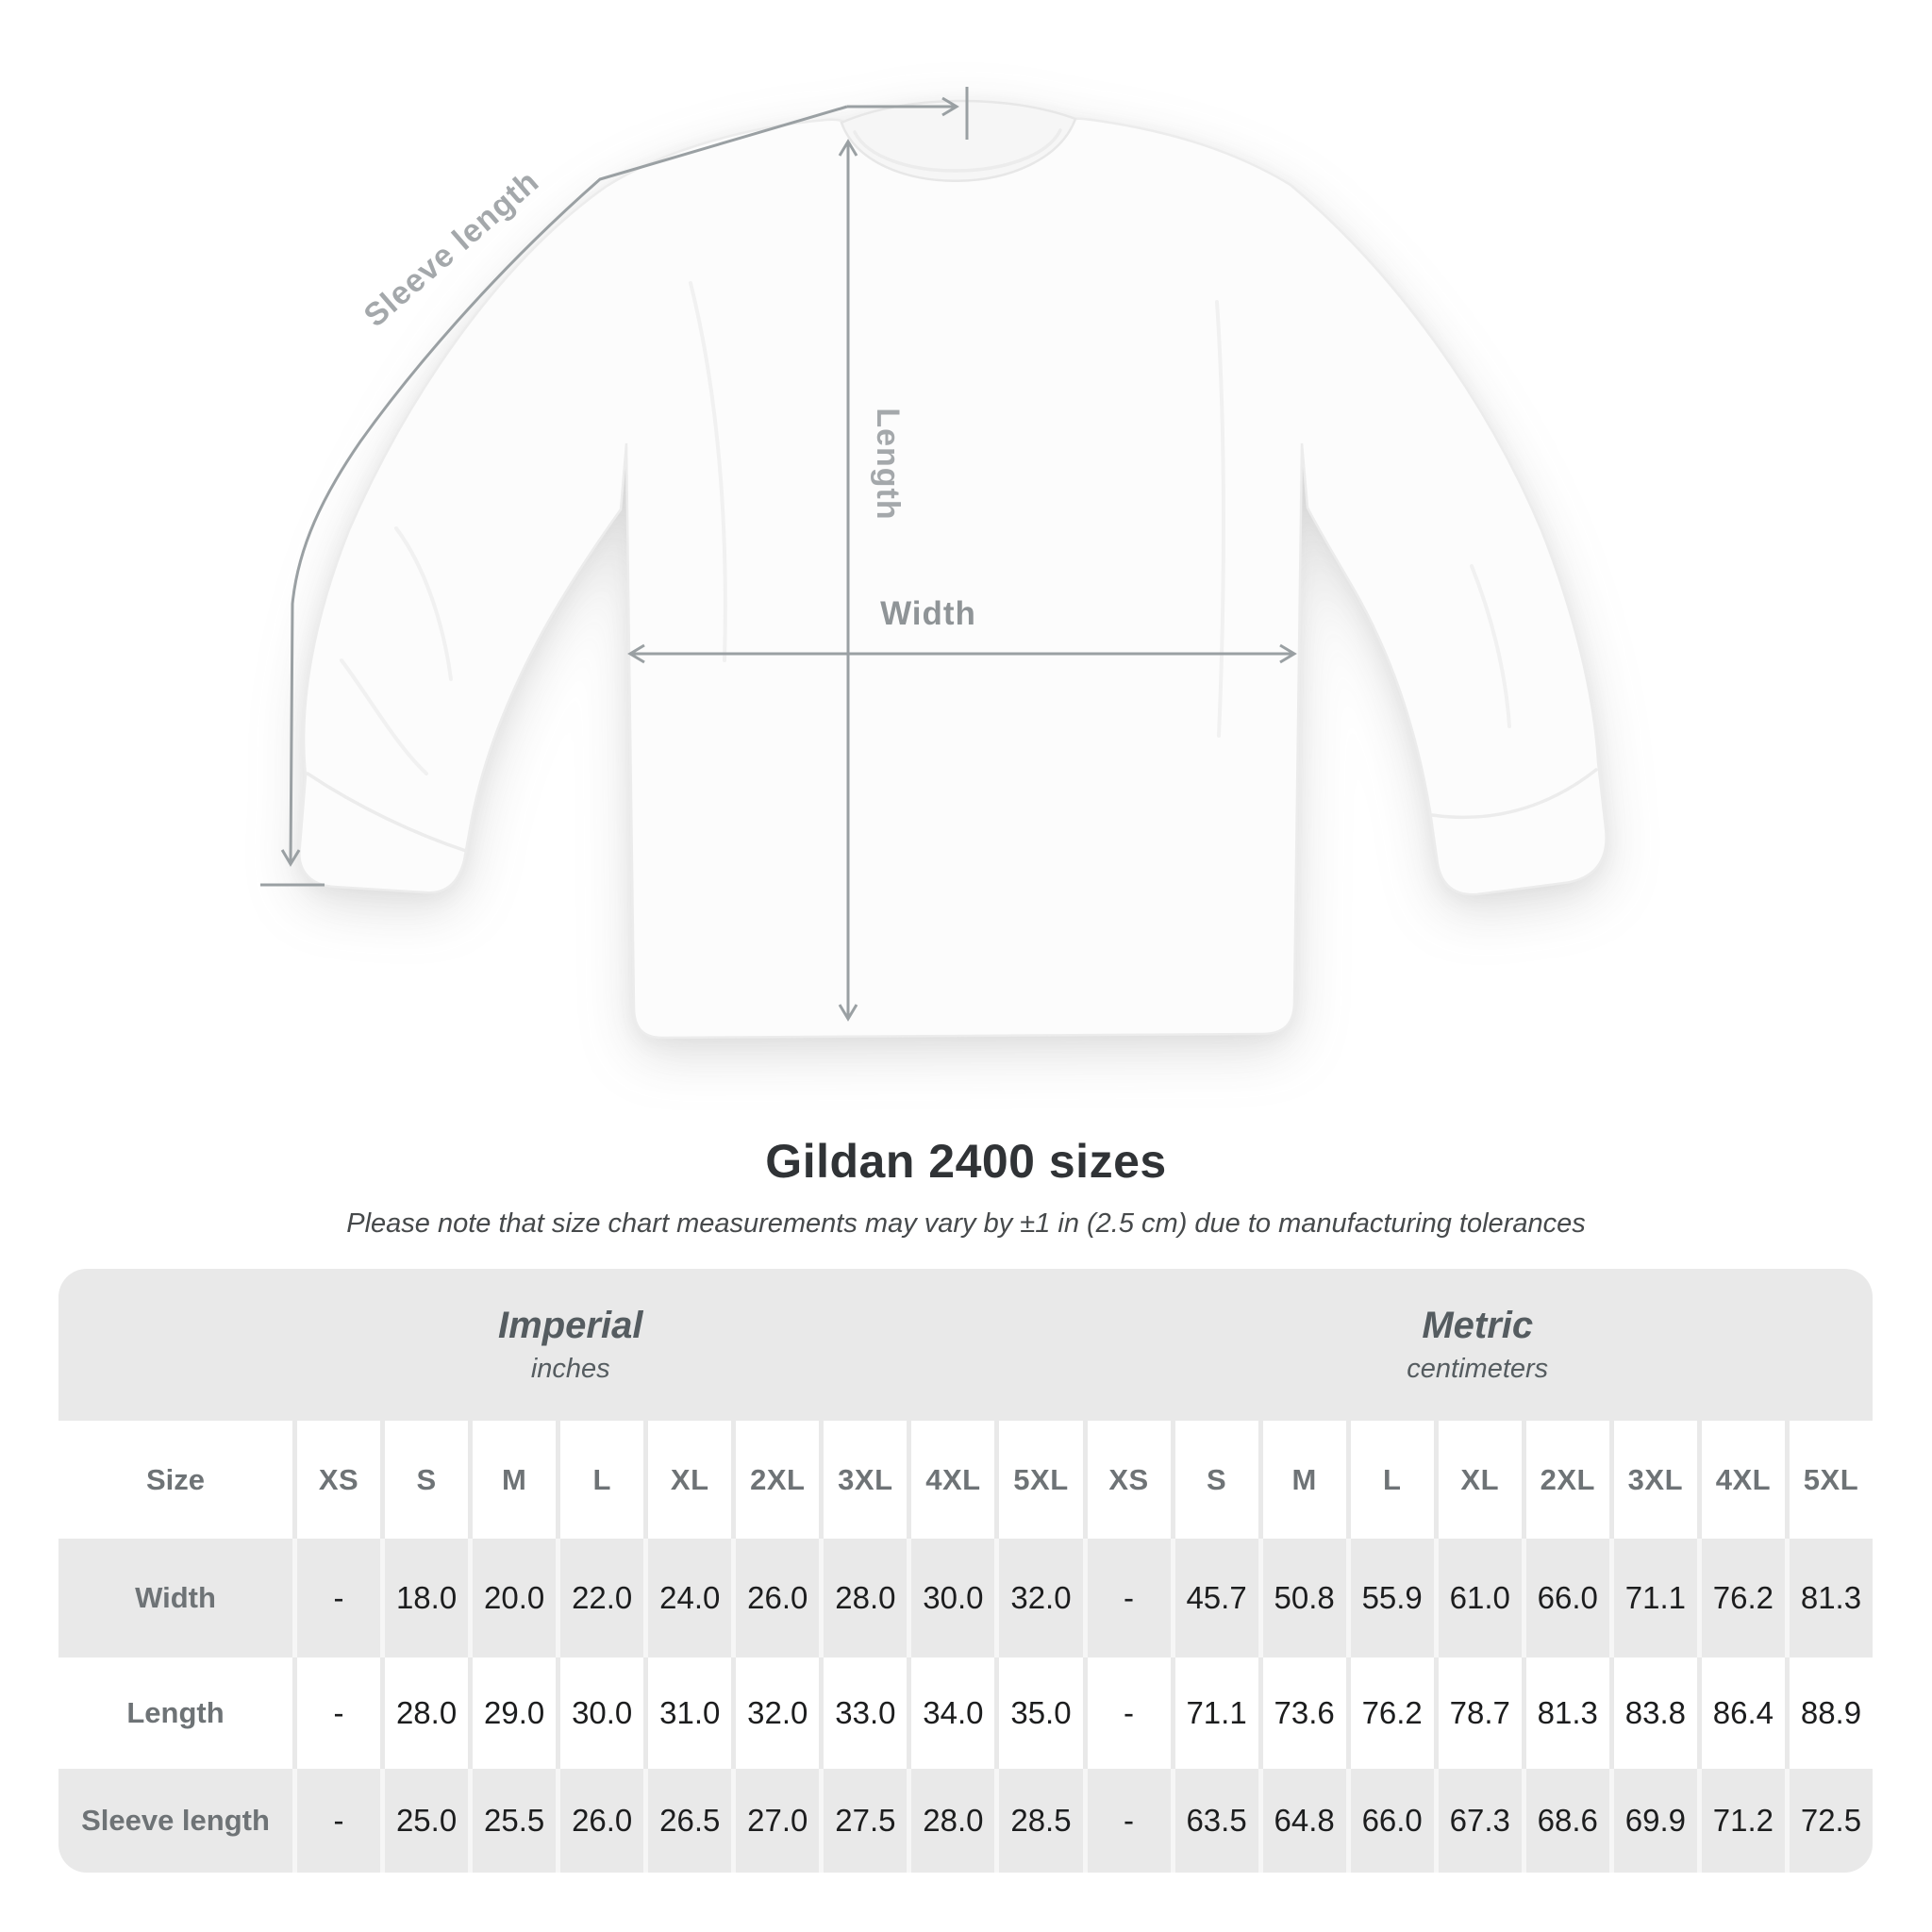  Describe the element at coordinates (1652, 1821) in the screenshot. I see `value-cell: 69.9` at that location.